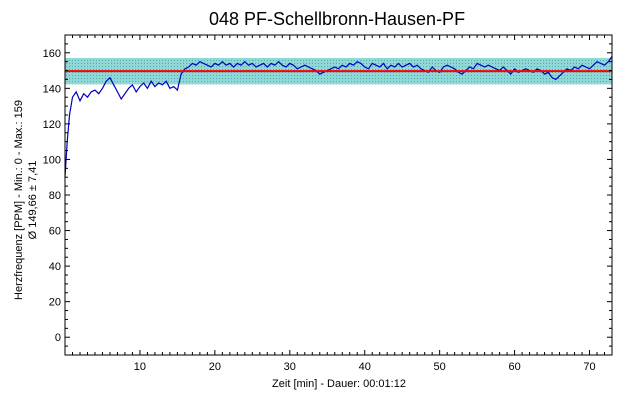 This screenshot has height=400, width=620. I want to click on y-tick-label: 20, so click(55, 303).